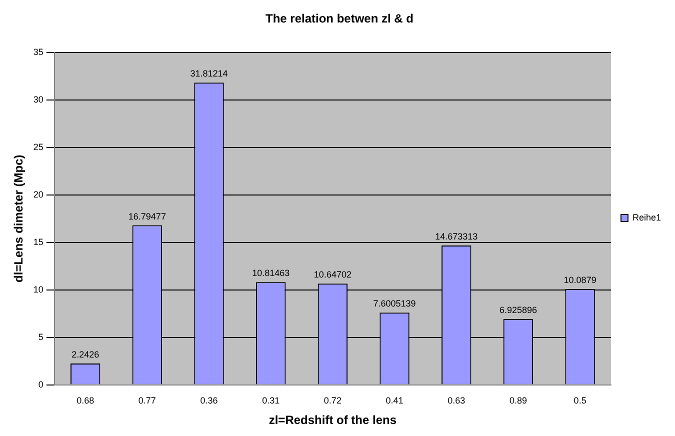 The width and height of the screenshot is (675, 436). What do you see at coordinates (209, 73) in the screenshot?
I see `data-label: 31.81214` at bounding box center [209, 73].